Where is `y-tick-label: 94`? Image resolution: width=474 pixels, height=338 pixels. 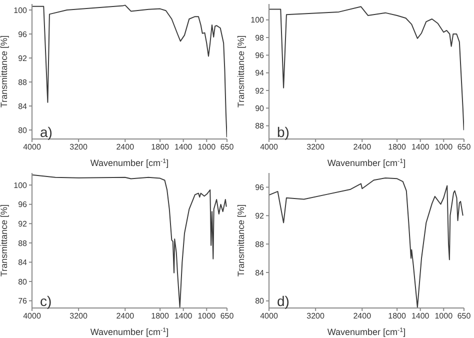 y-tick-label: 94 is located at coordinates (260, 73).